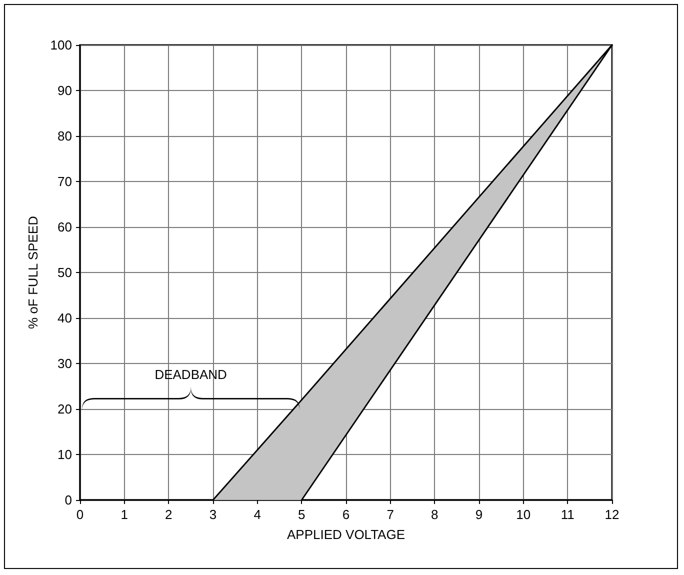 This screenshot has width=684, height=575. I want to click on x-tick-label: 3, so click(213, 514).